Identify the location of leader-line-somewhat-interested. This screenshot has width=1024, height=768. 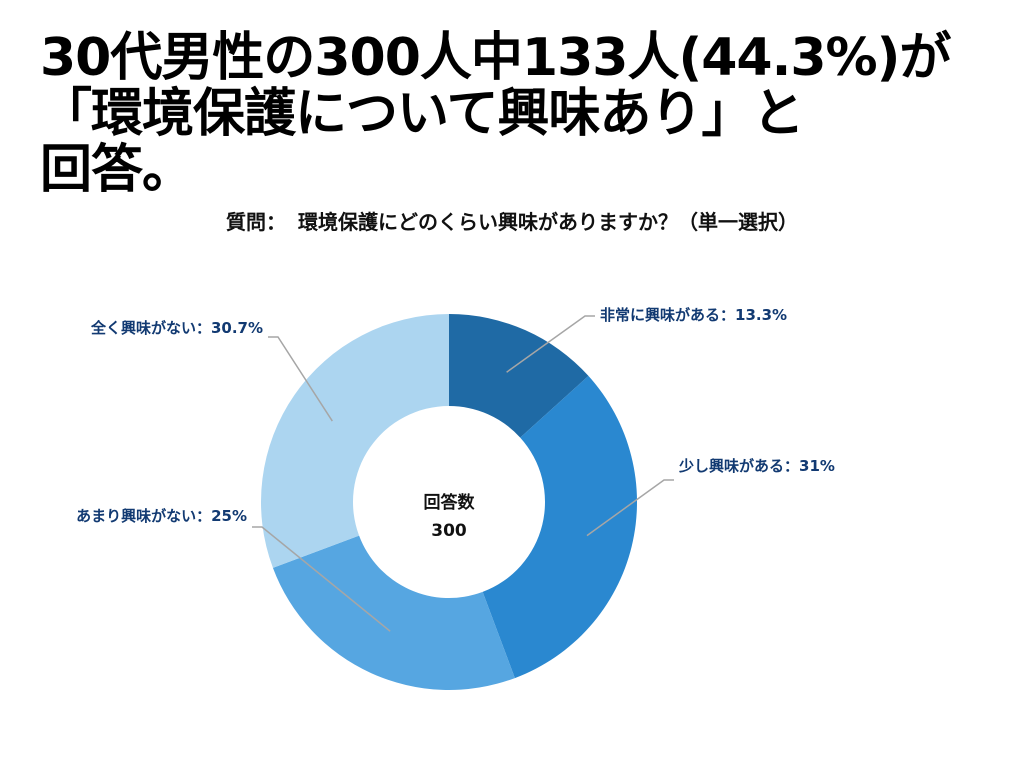
(630, 508).